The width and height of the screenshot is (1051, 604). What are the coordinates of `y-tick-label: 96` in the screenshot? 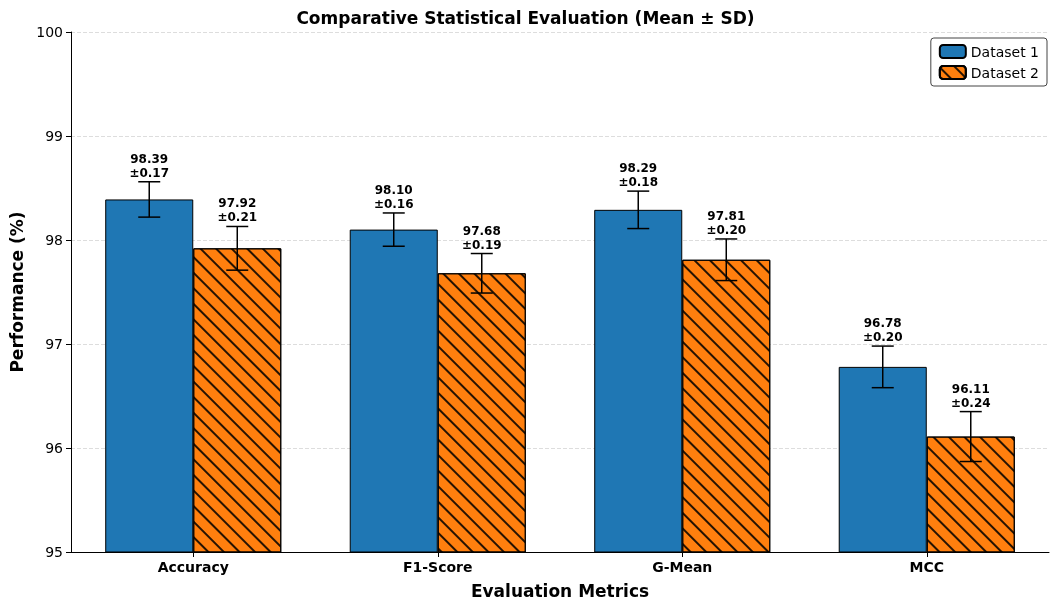 It's located at (54, 448).